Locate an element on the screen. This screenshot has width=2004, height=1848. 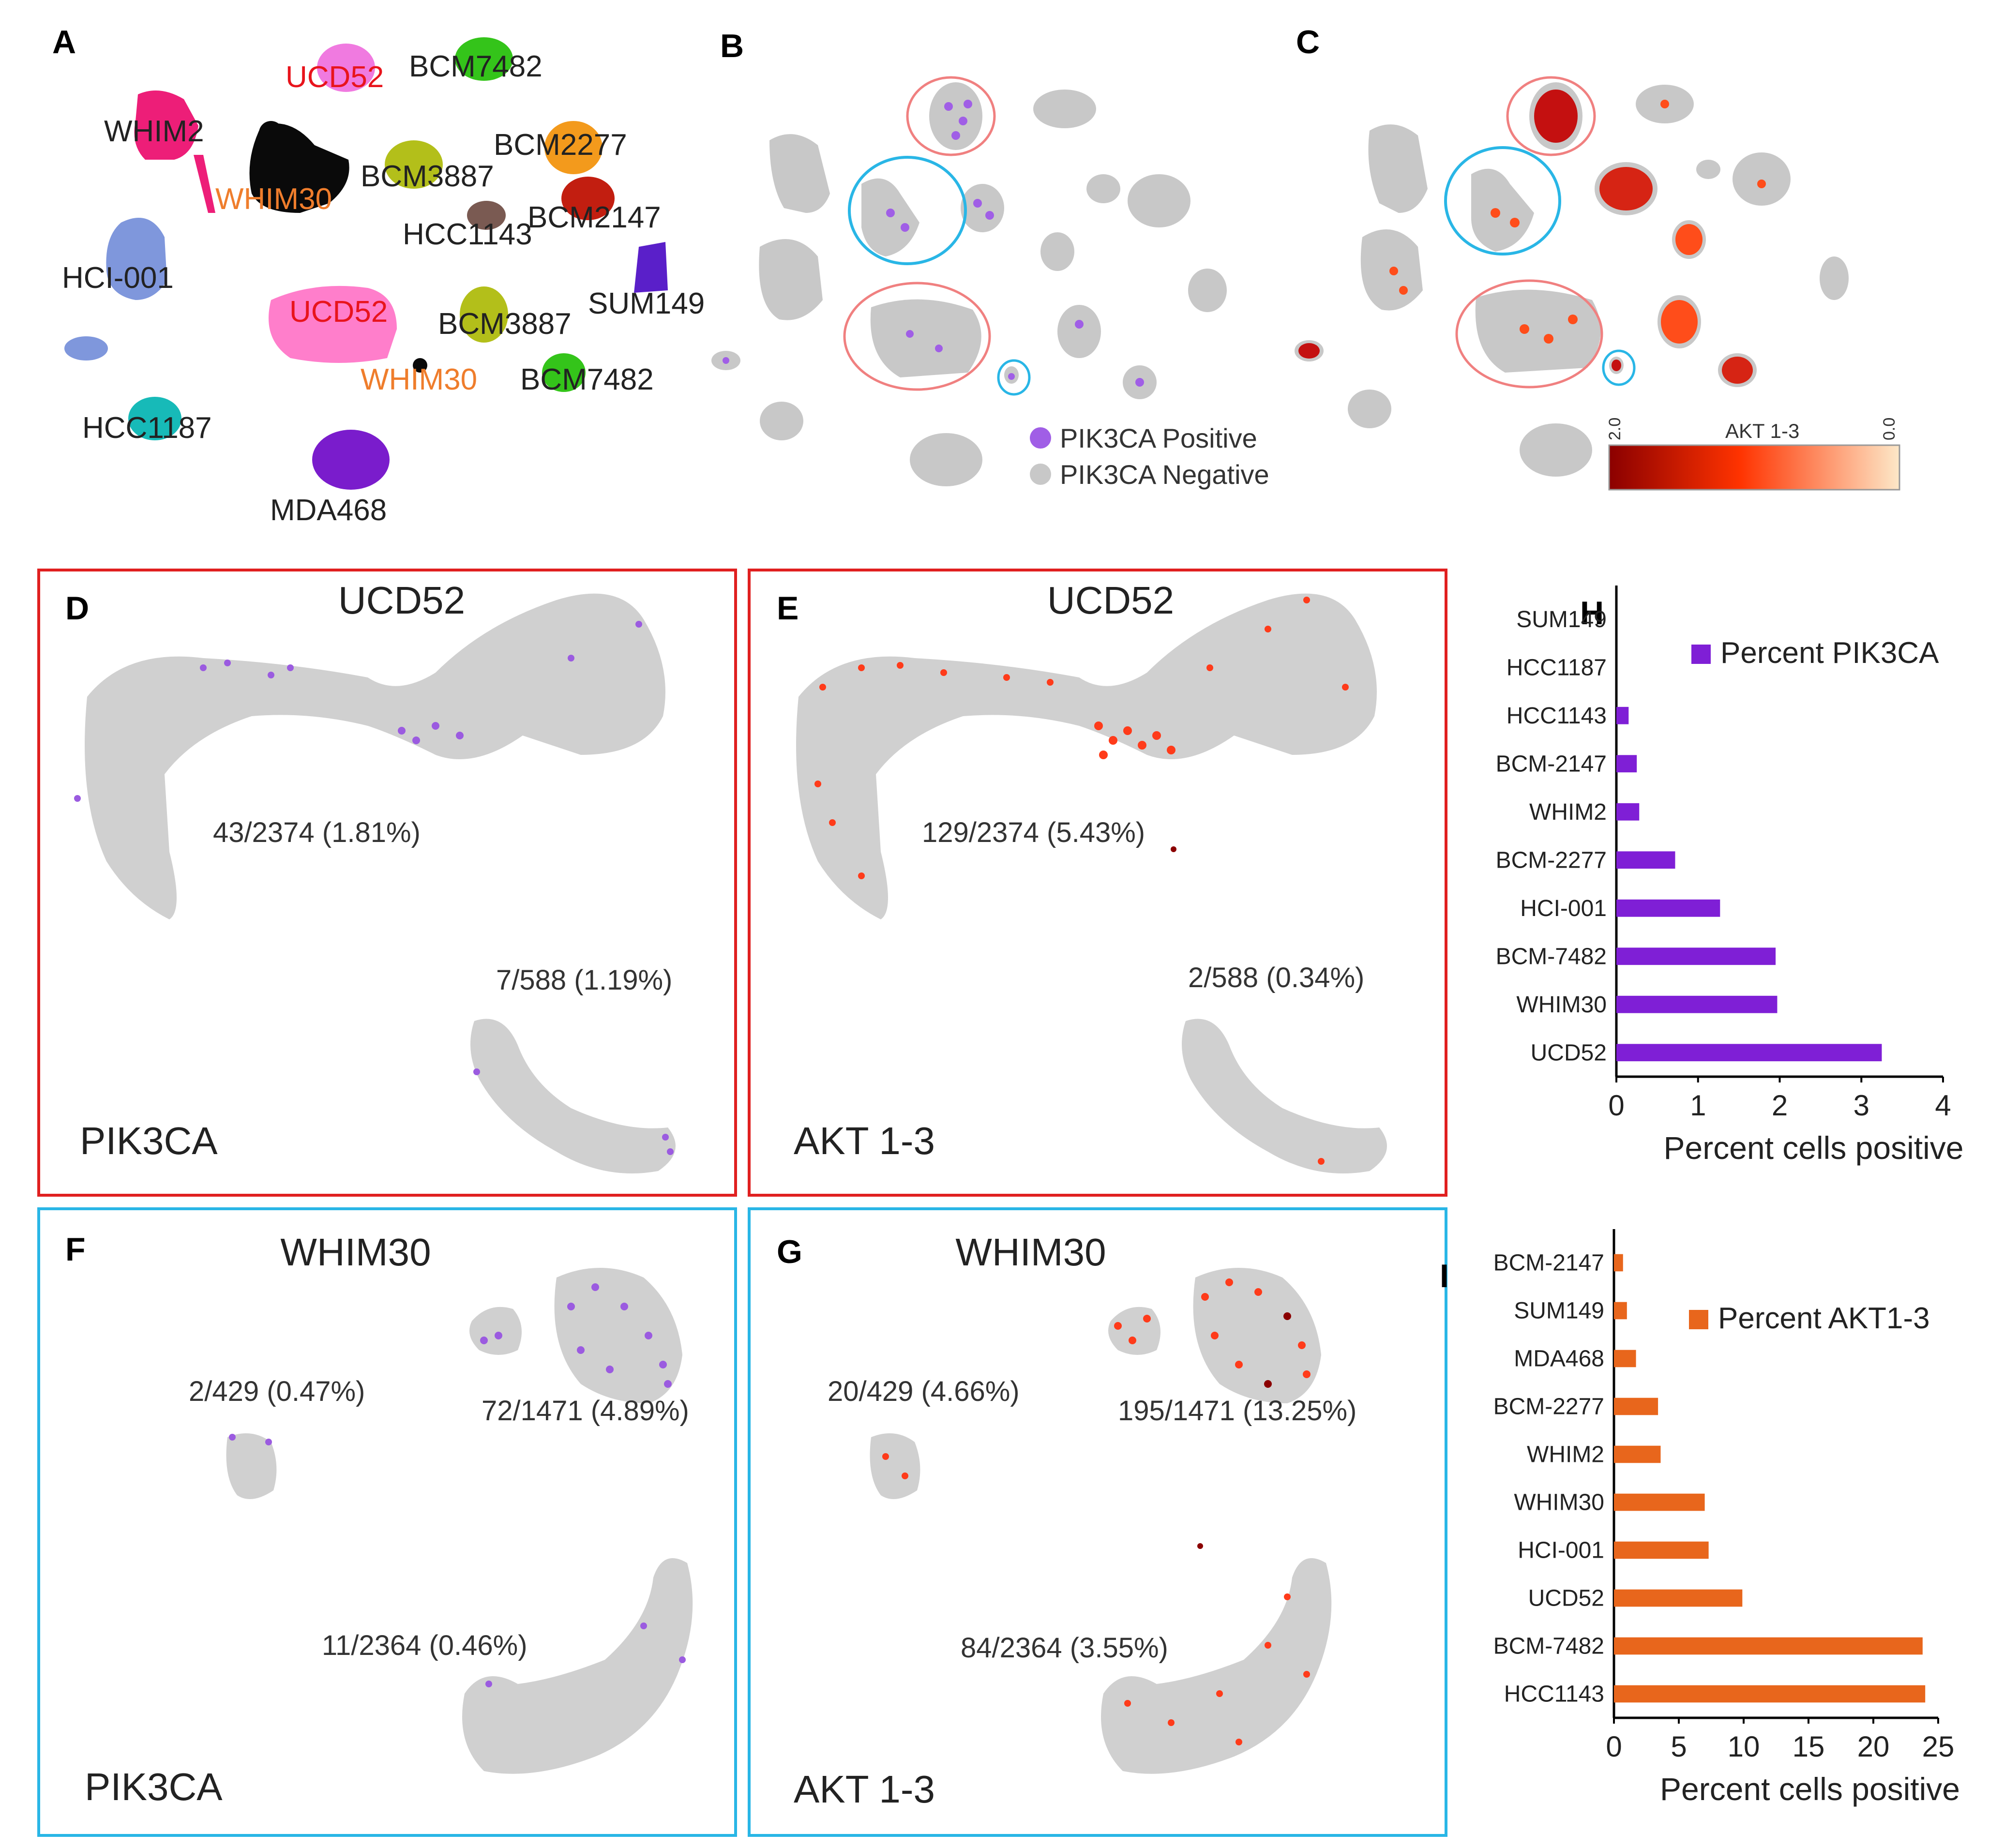
chart-i-category-label: HCI-001 is located at coordinates (1561, 1550).